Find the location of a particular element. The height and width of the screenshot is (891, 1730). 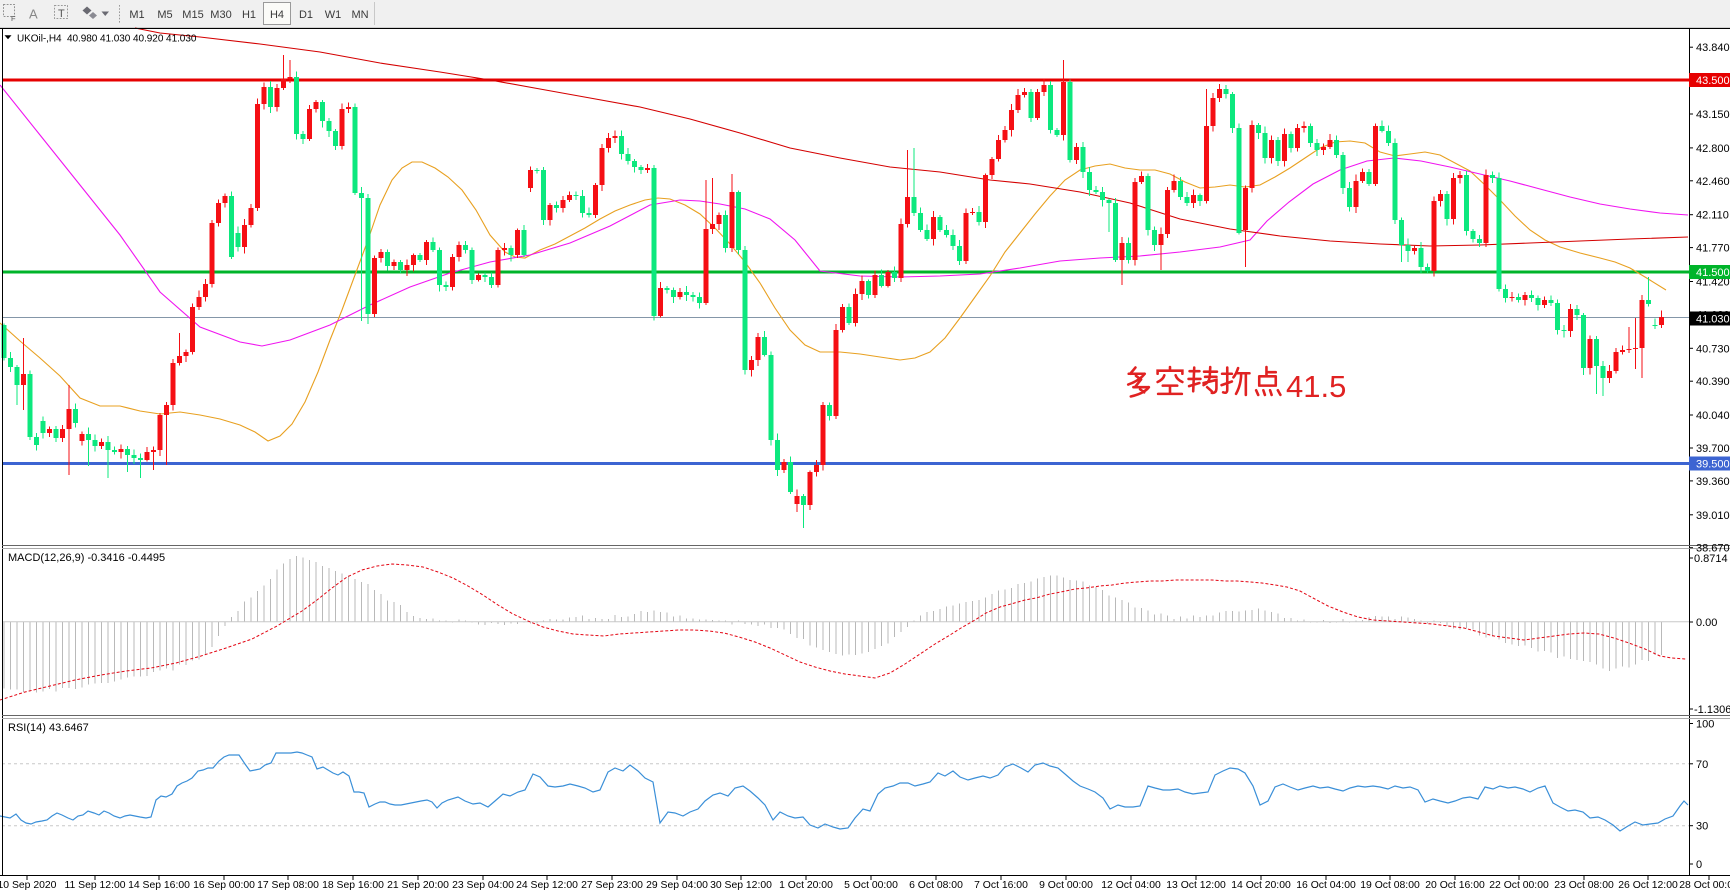

svg-text: 39.010 is located at coordinates (1713, 516).